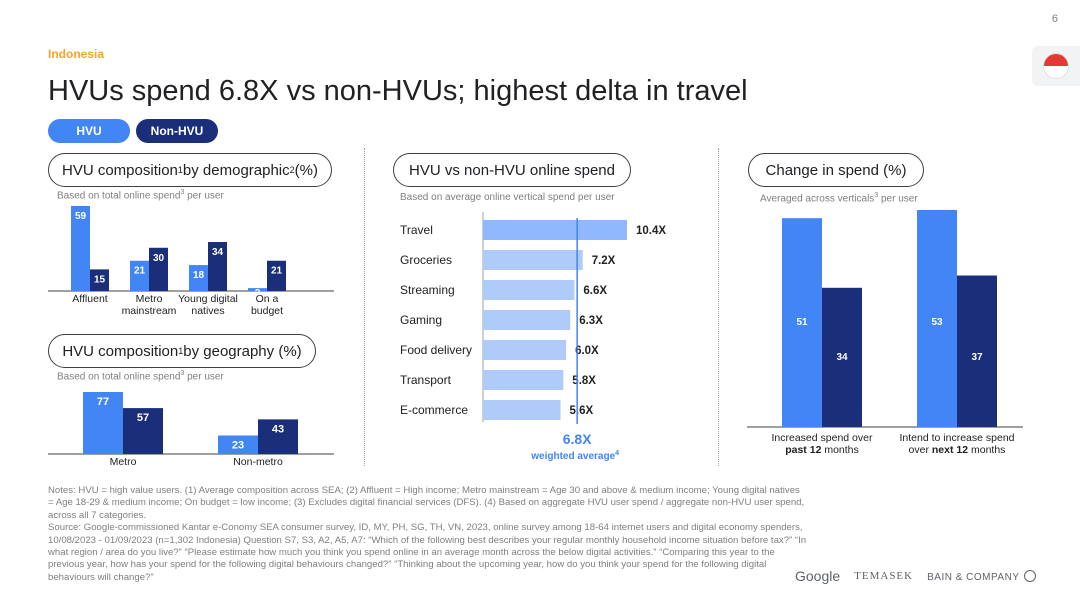 The height and width of the screenshot is (608, 1080). Describe the element at coordinates (81, 216) in the screenshot. I see `data-label-hvu: 59` at that location.